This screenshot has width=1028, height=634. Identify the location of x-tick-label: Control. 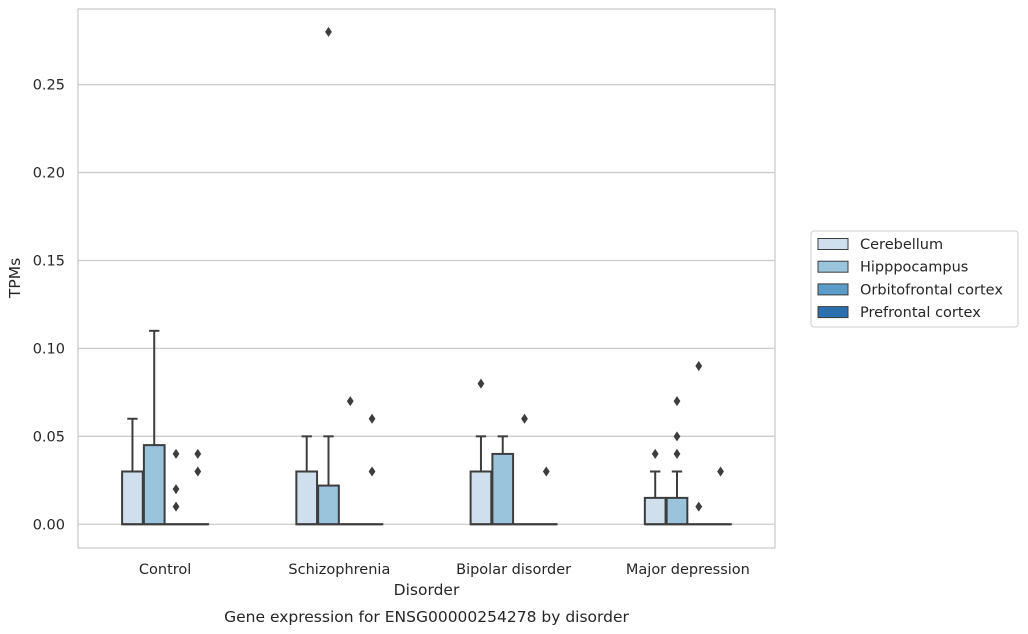
(165, 570).